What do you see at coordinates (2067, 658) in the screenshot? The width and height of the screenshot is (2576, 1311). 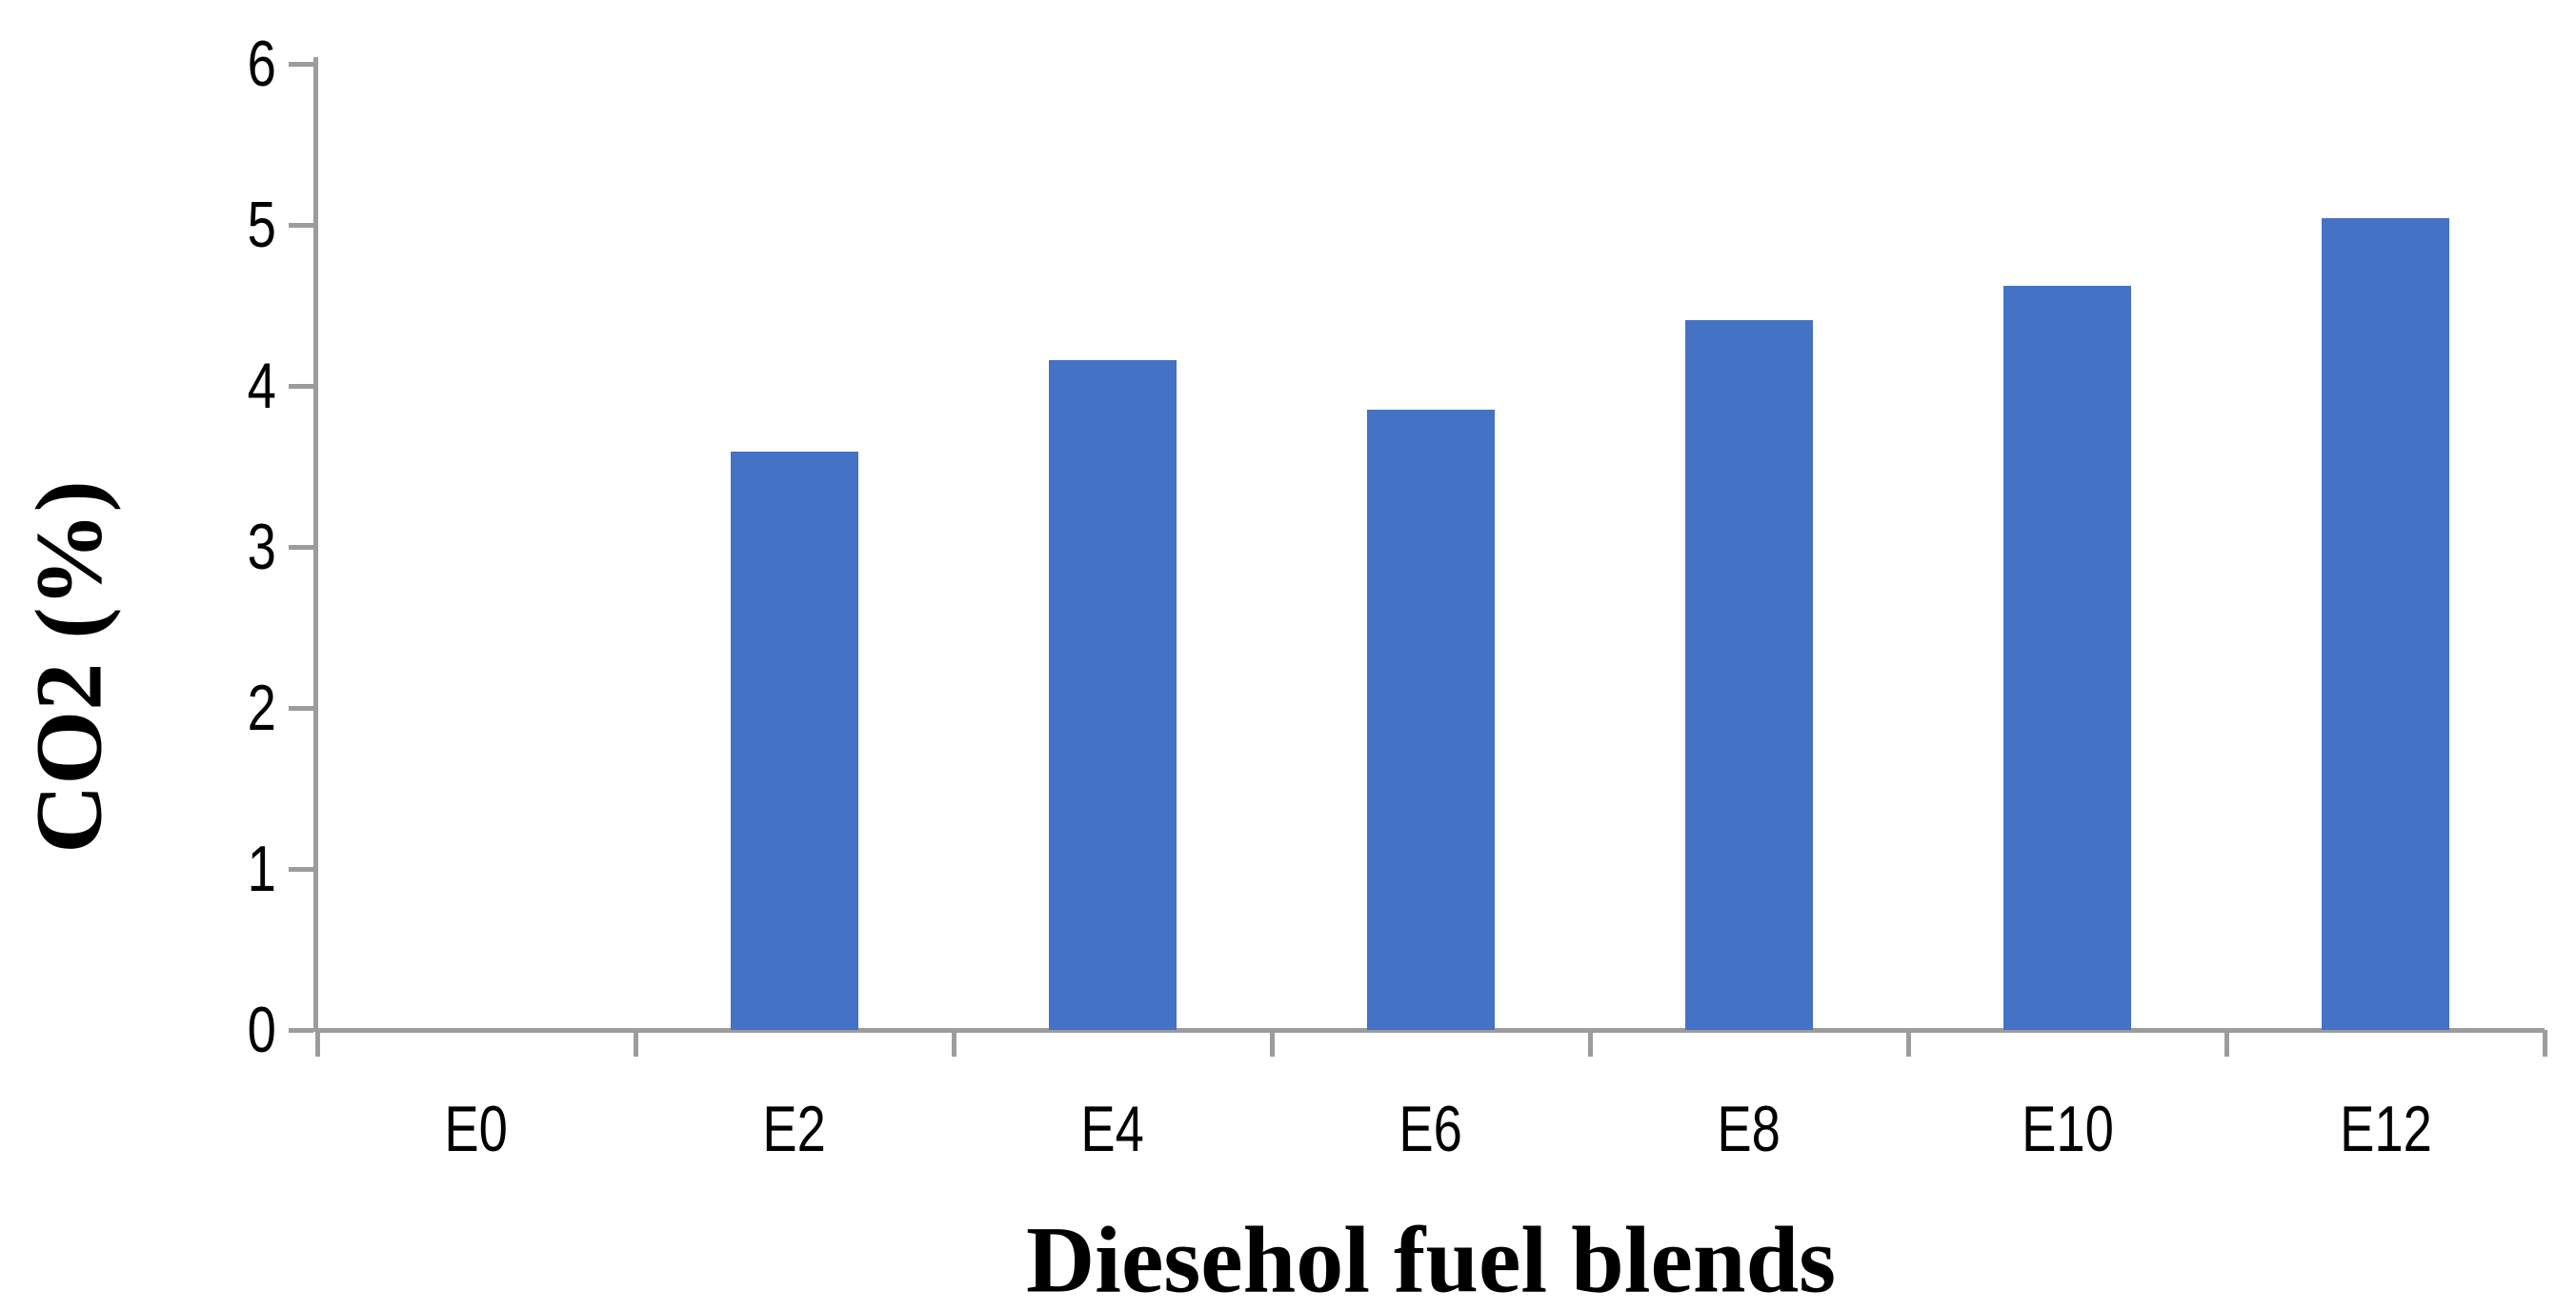 I see `bar-E10` at bounding box center [2067, 658].